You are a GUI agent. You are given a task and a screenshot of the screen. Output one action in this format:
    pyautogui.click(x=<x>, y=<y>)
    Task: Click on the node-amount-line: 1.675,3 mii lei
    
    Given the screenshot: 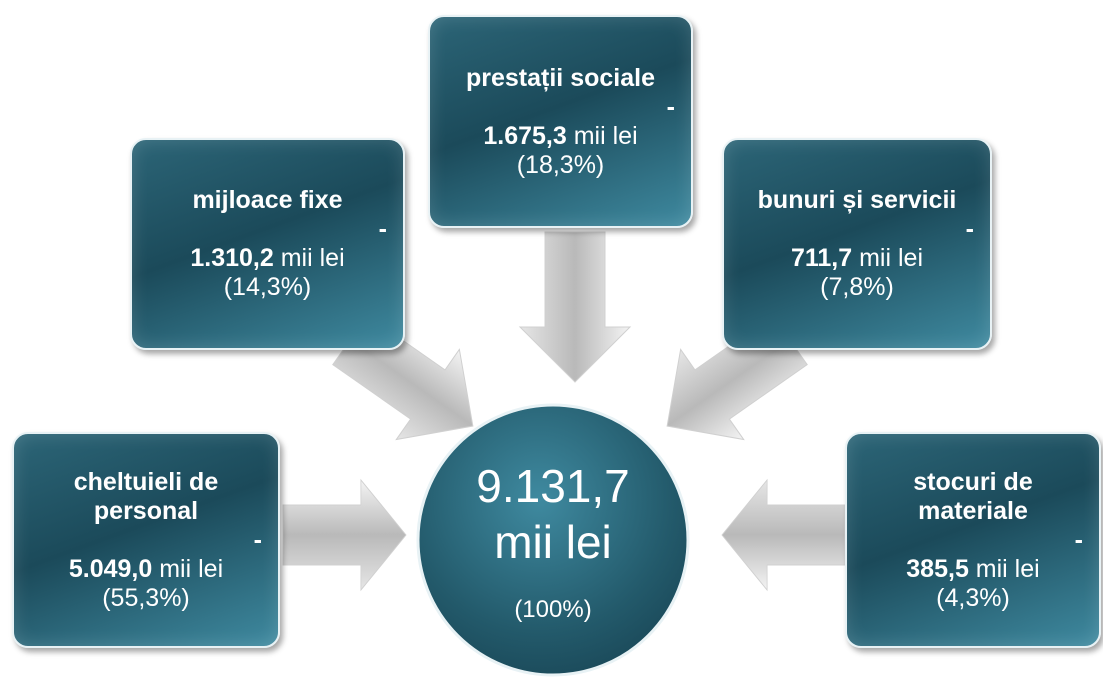 What is the action you would take?
    pyautogui.click(x=560, y=136)
    